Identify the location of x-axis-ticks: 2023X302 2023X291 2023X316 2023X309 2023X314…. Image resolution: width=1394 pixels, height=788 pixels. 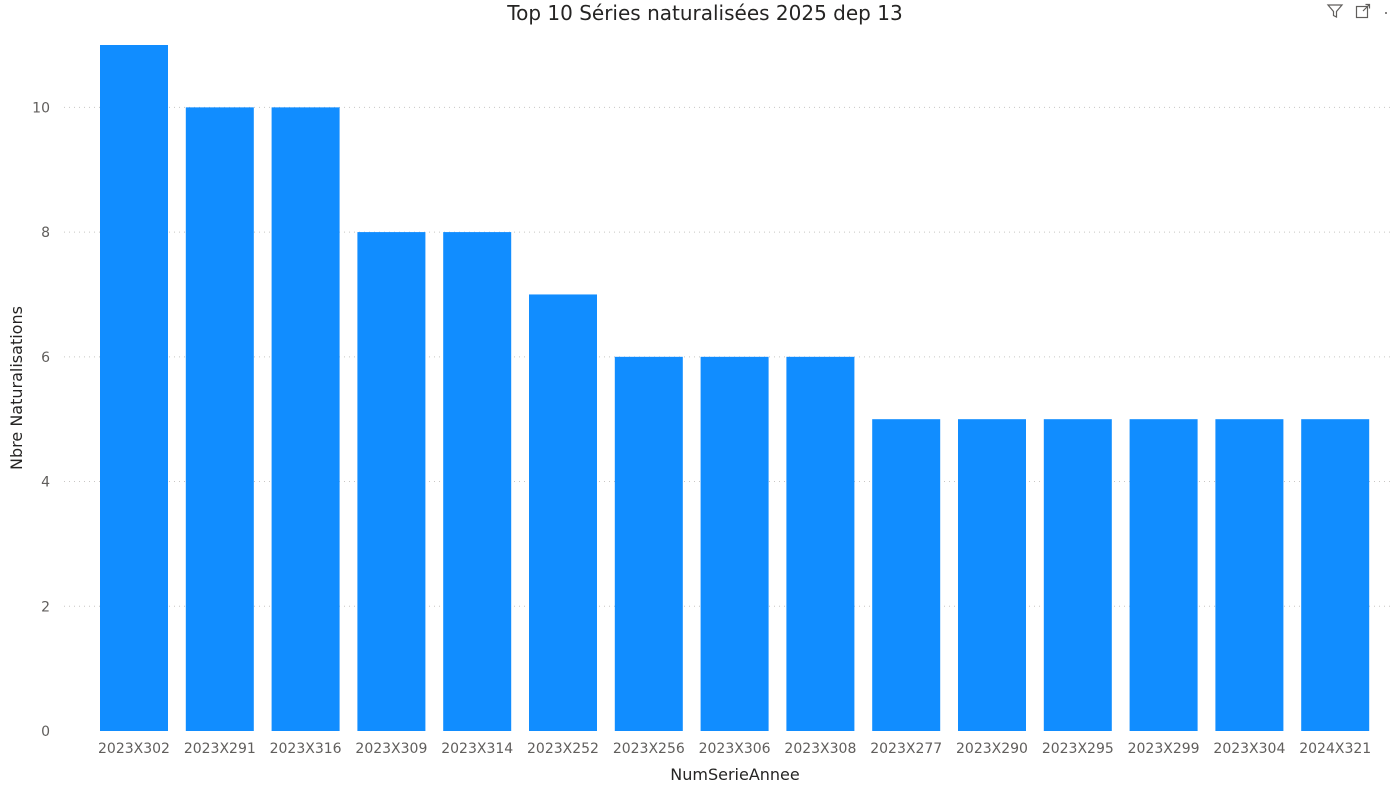
(734, 749).